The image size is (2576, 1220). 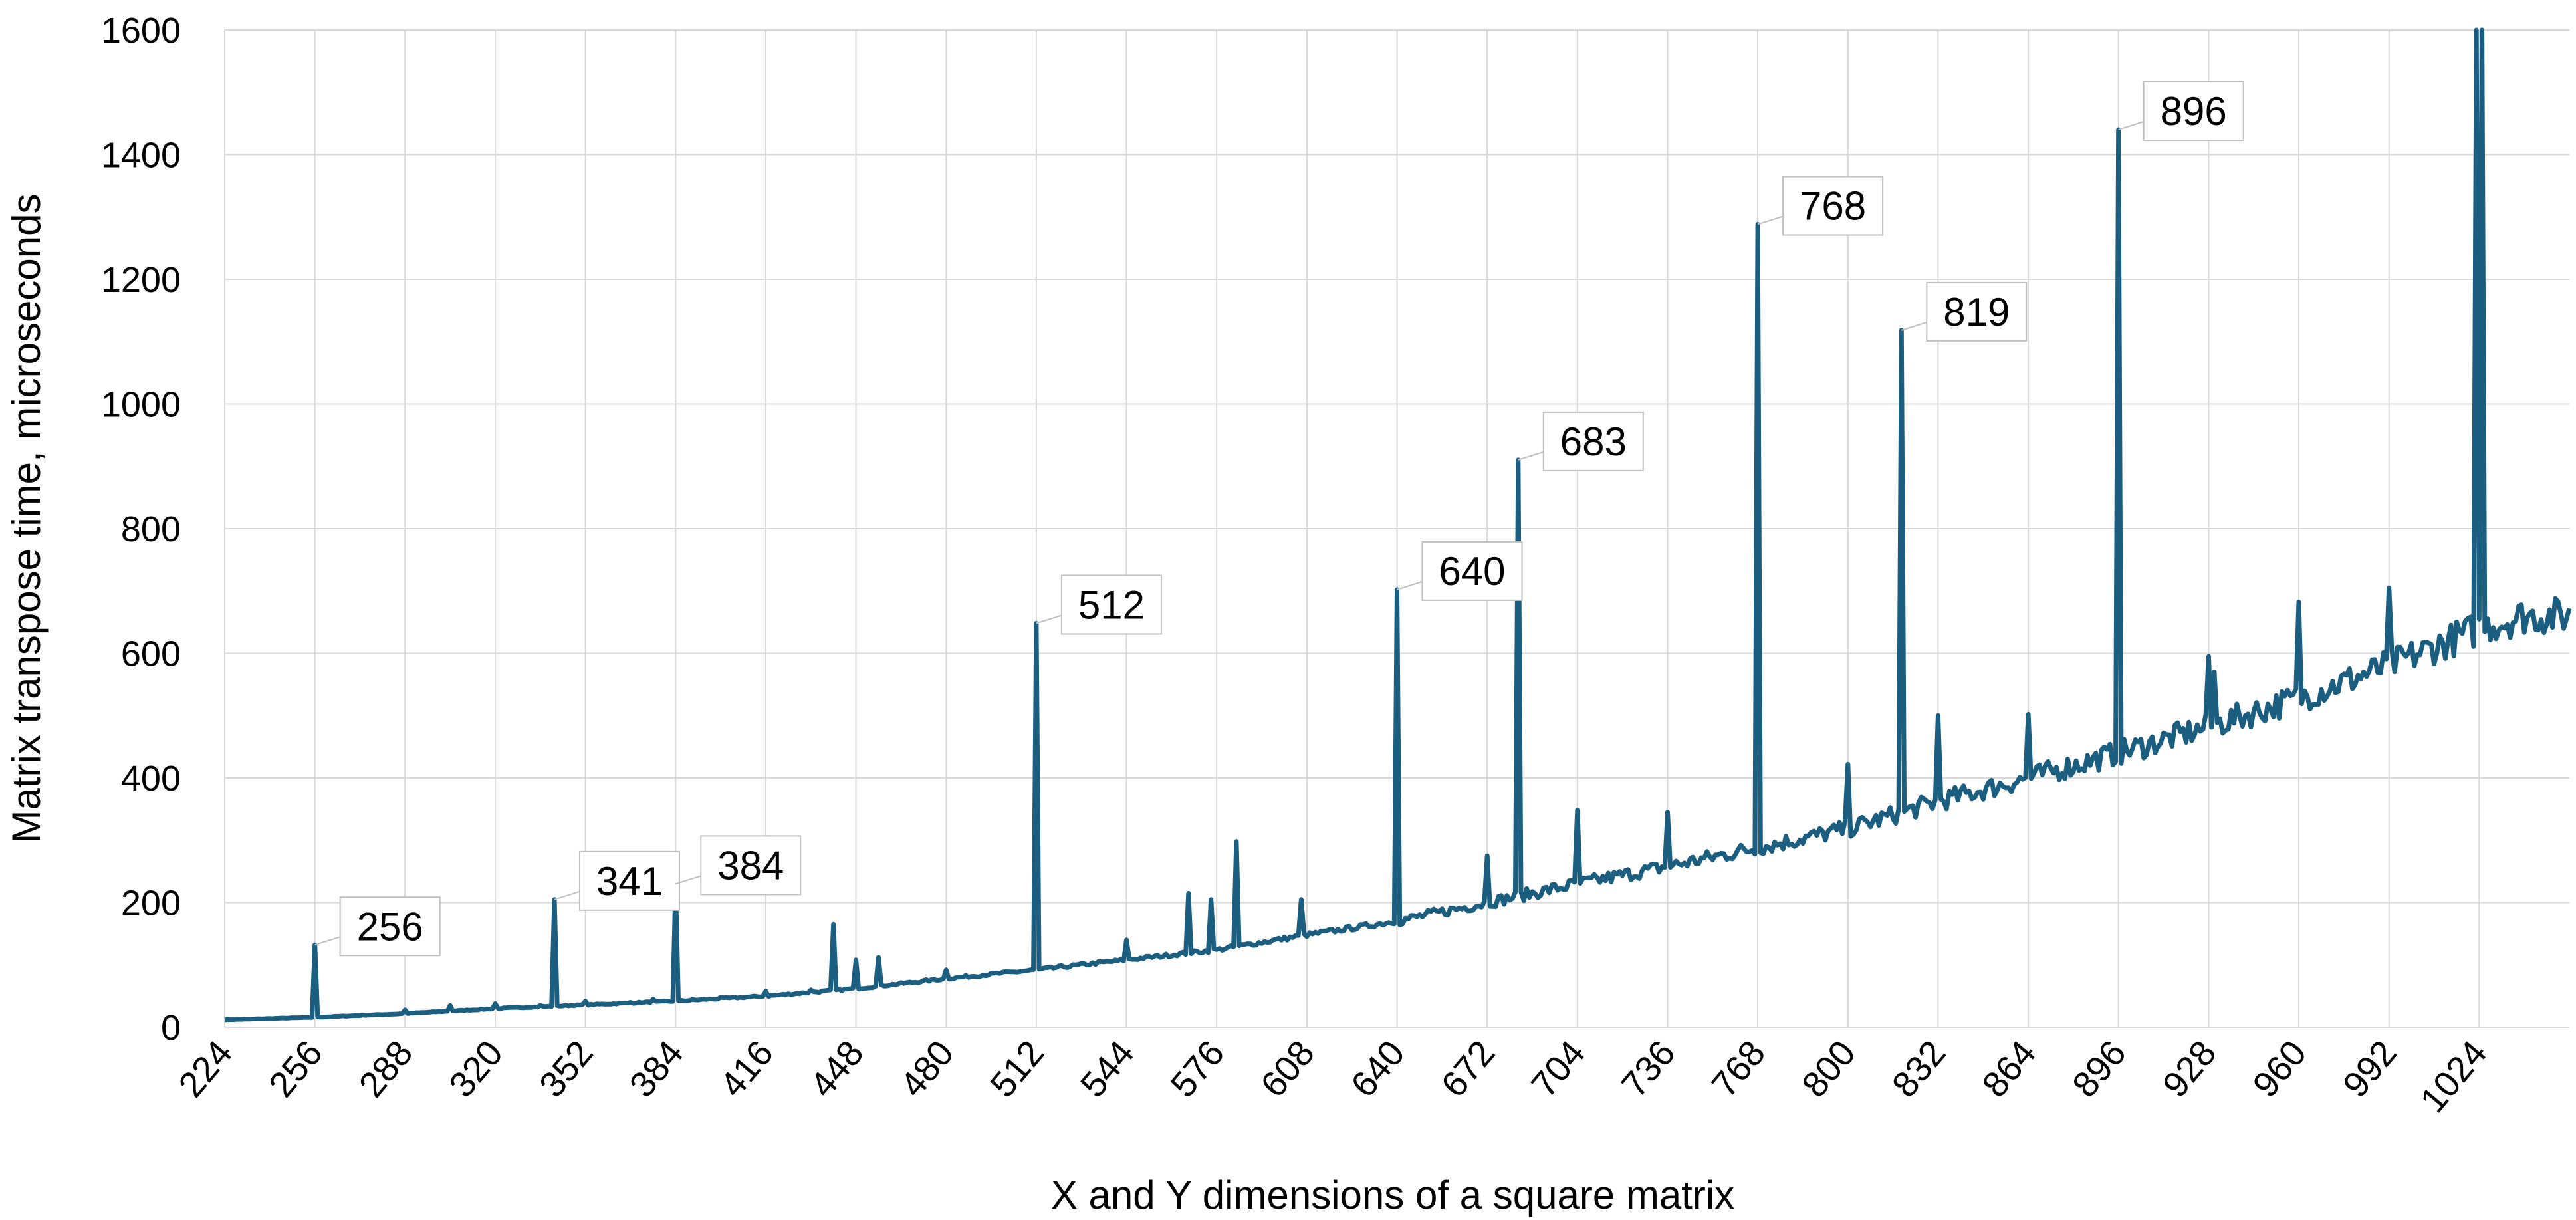 I want to click on x-tick-label: 224, so click(x=205, y=1069).